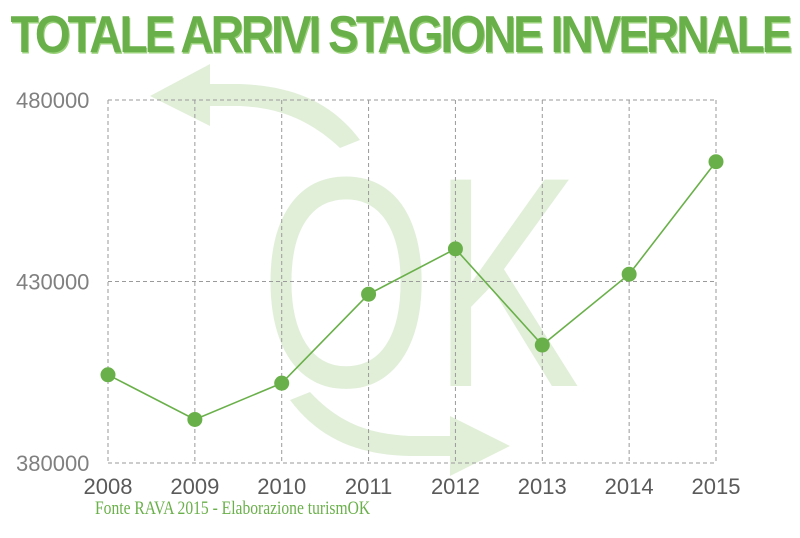 This screenshot has width=800, height=538. Describe the element at coordinates (401, 34) in the screenshot. I see `chart-title: TOTALE ARRIVI STAGIONE INVERNALE` at that location.